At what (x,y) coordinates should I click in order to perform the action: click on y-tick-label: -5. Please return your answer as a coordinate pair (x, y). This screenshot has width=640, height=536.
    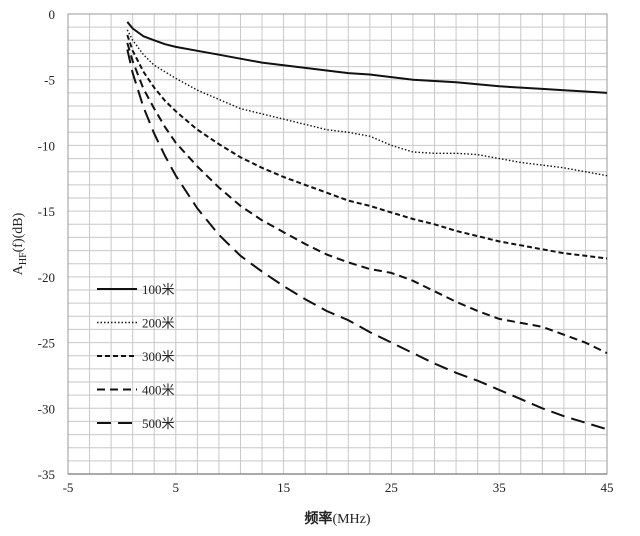
    Looking at the image, I should click on (49, 80).